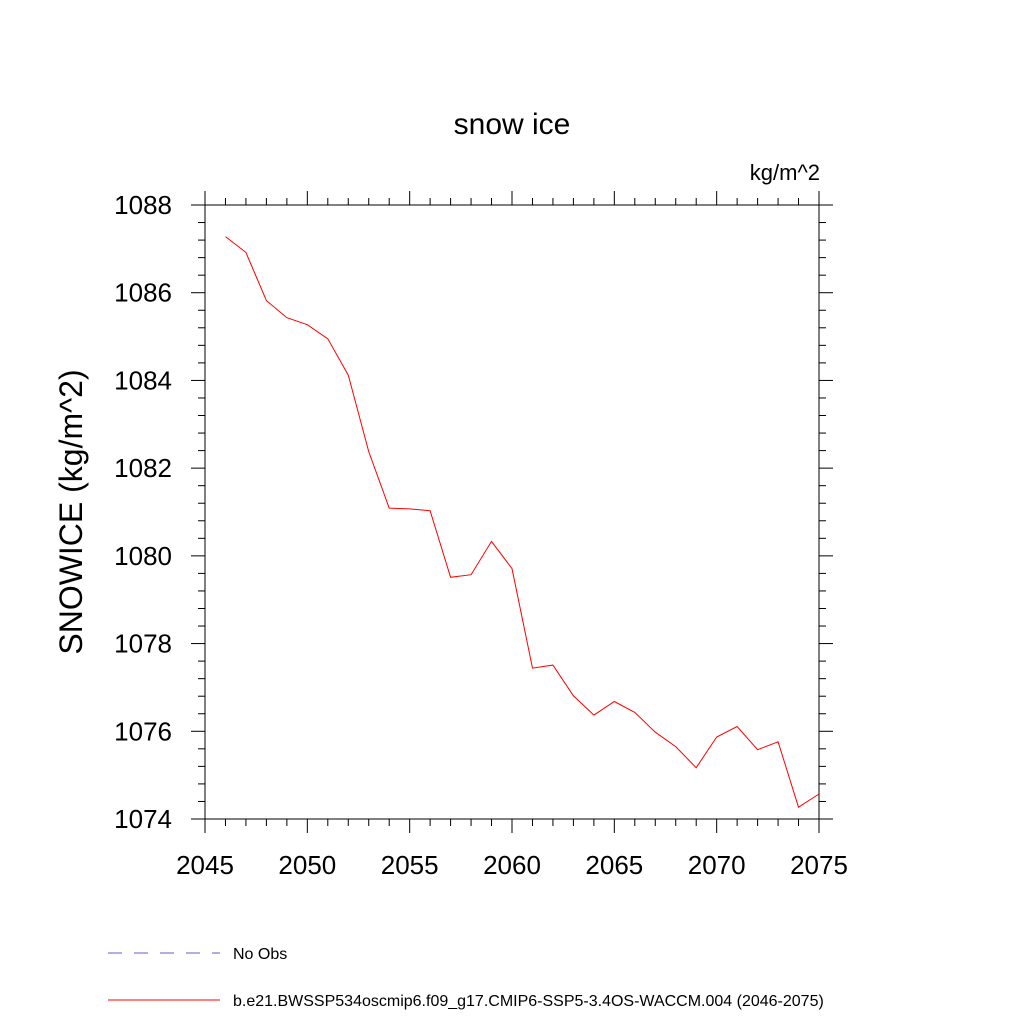  Describe the element at coordinates (717, 865) in the screenshot. I see `x-tick-label: 2070` at that location.